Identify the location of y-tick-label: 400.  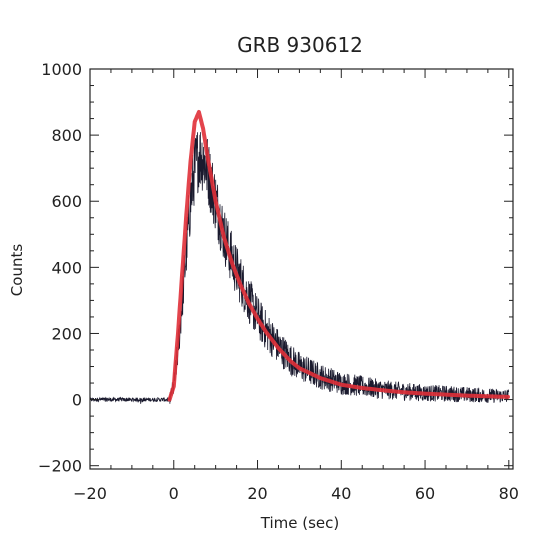
(66, 267).